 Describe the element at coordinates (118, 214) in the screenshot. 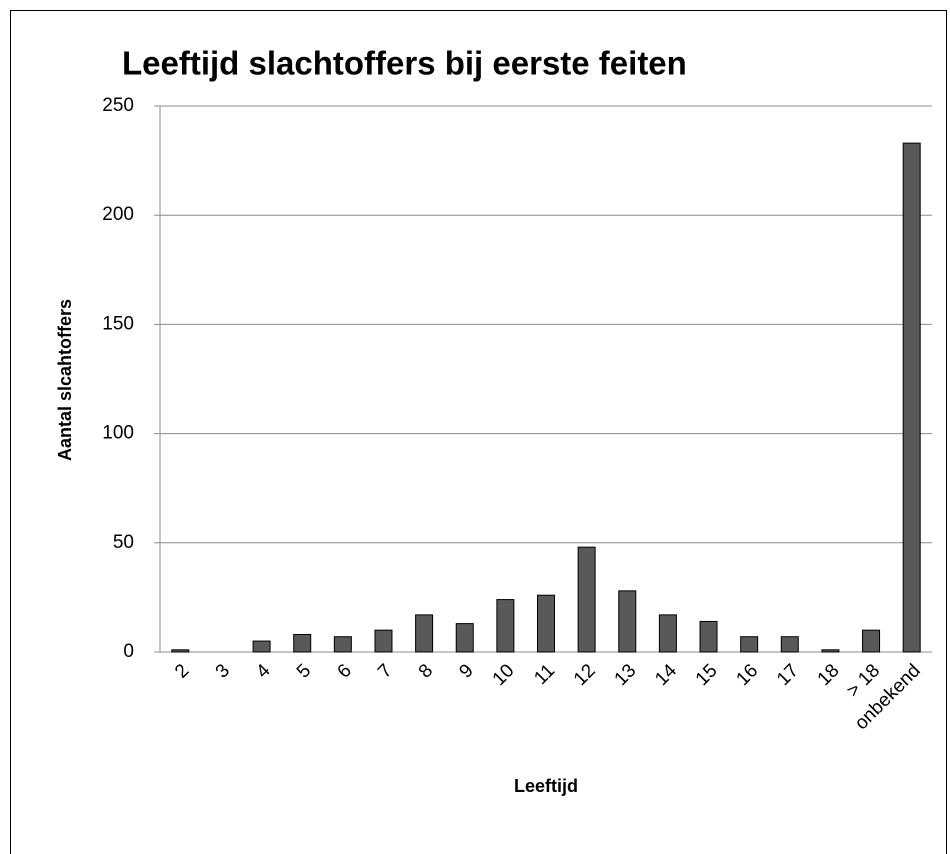

I see `y-tick-label: 200` at that location.